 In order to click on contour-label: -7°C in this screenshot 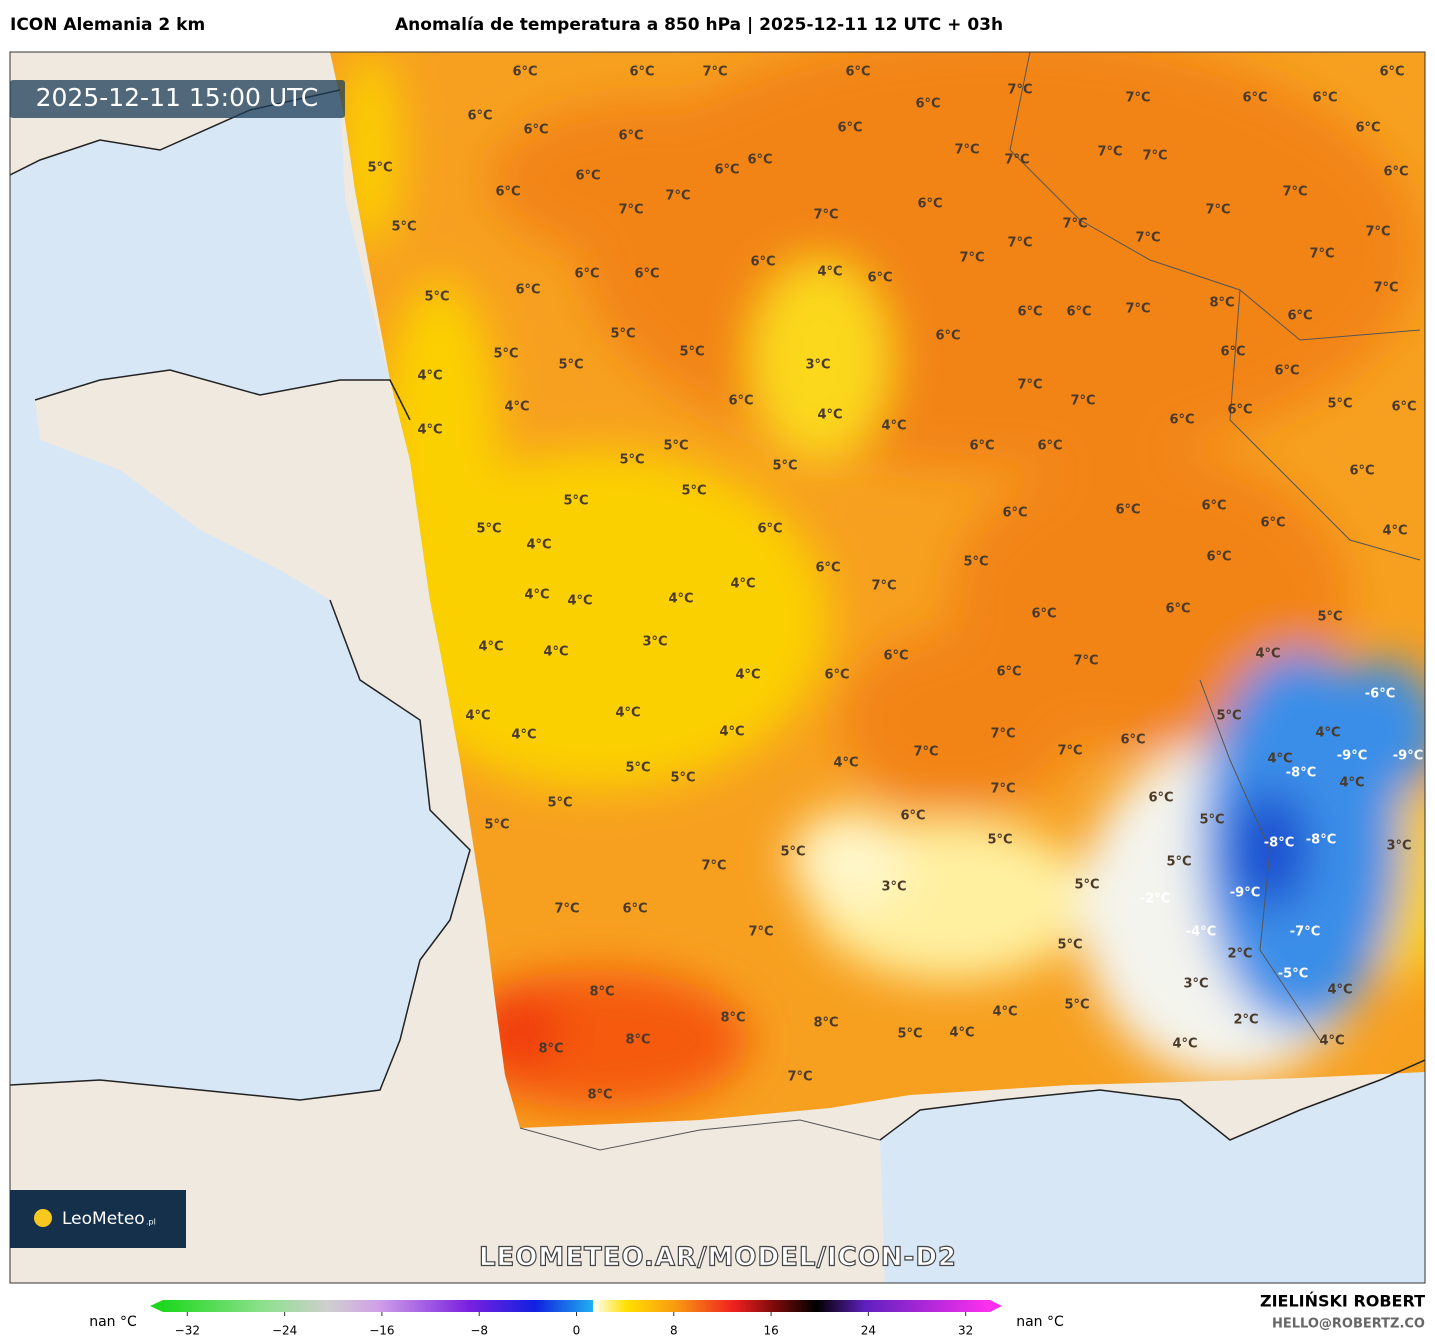, I will do `click(1305, 932)`.